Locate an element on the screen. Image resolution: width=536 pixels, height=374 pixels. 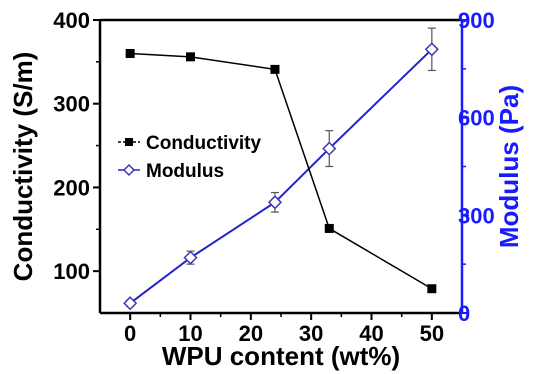
legend: Conductivity Modulus is located at coordinates (189, 157).